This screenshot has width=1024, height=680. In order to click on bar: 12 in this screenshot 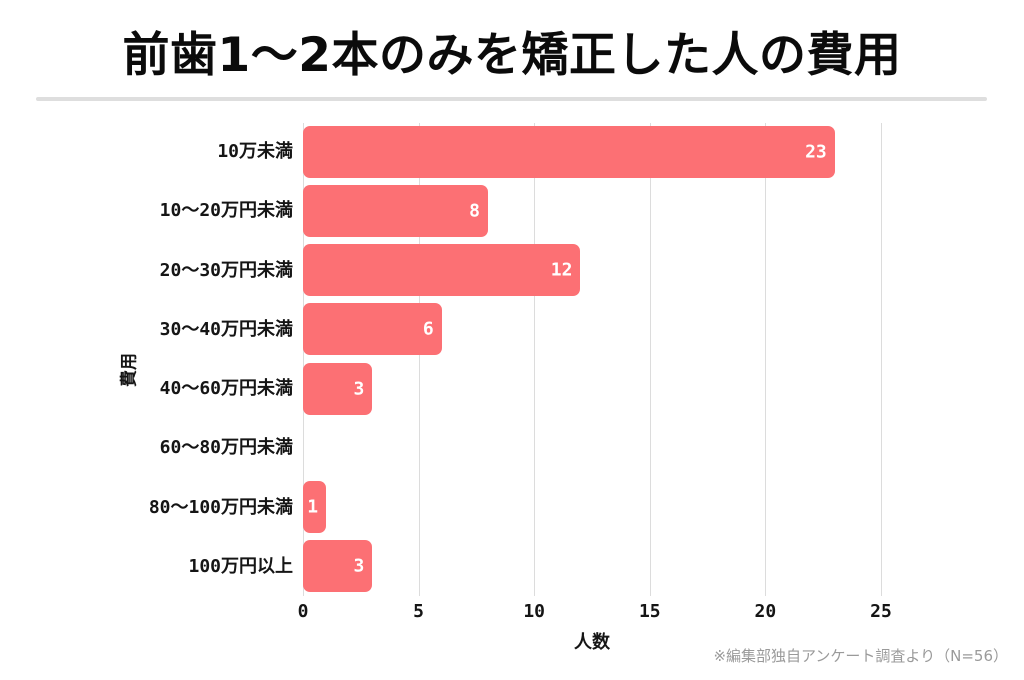, I will do `click(442, 270)`.